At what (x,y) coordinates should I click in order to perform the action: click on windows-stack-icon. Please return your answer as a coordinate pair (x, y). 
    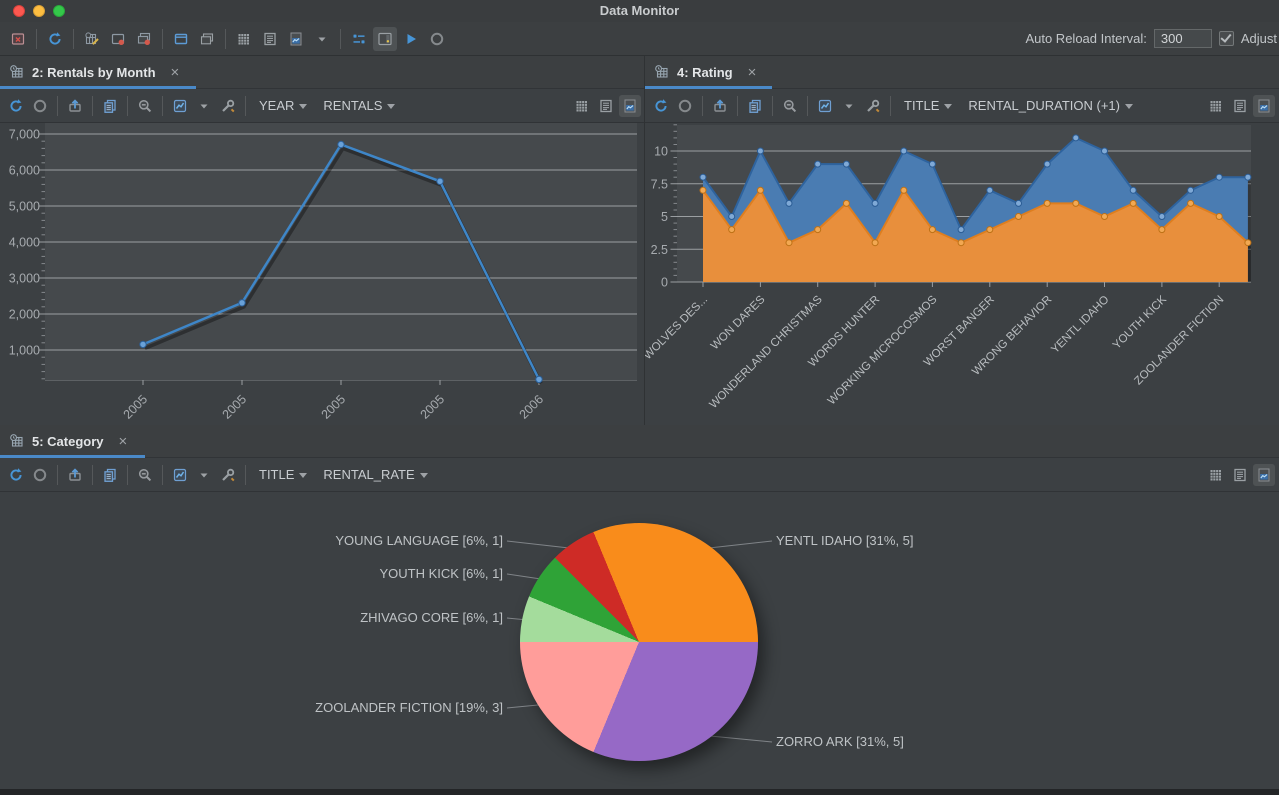
    Looking at the image, I should click on (207, 39).